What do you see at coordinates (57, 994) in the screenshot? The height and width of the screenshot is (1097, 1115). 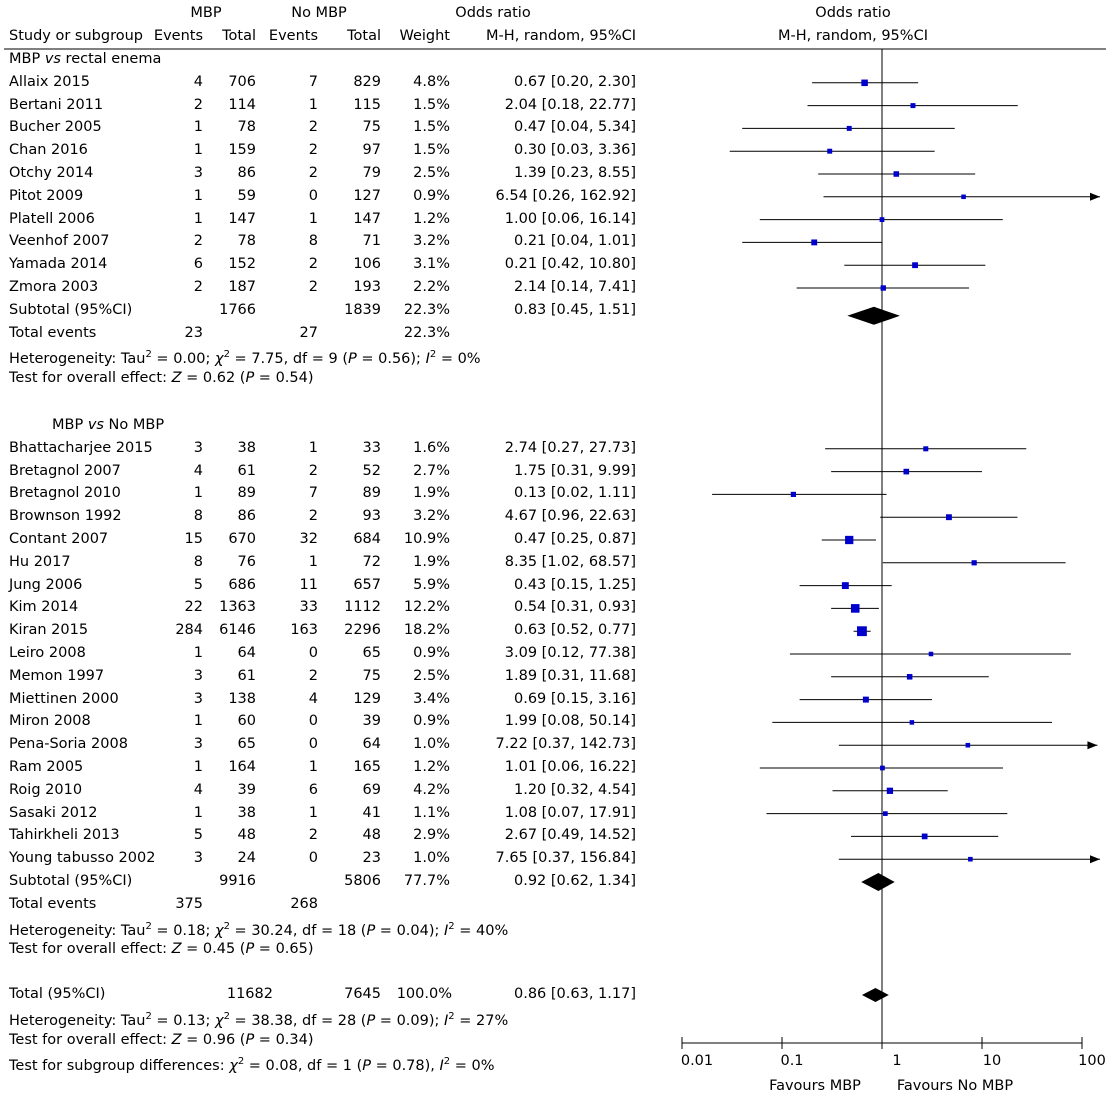 I see `total-label: Total (95%CI)` at bounding box center [57, 994].